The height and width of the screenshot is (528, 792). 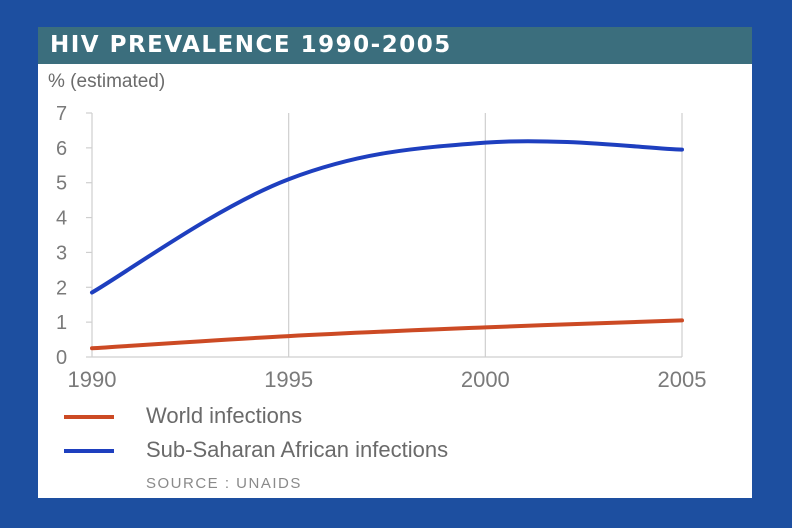 I want to click on y-tick-label-3: 3, so click(x=61, y=253).